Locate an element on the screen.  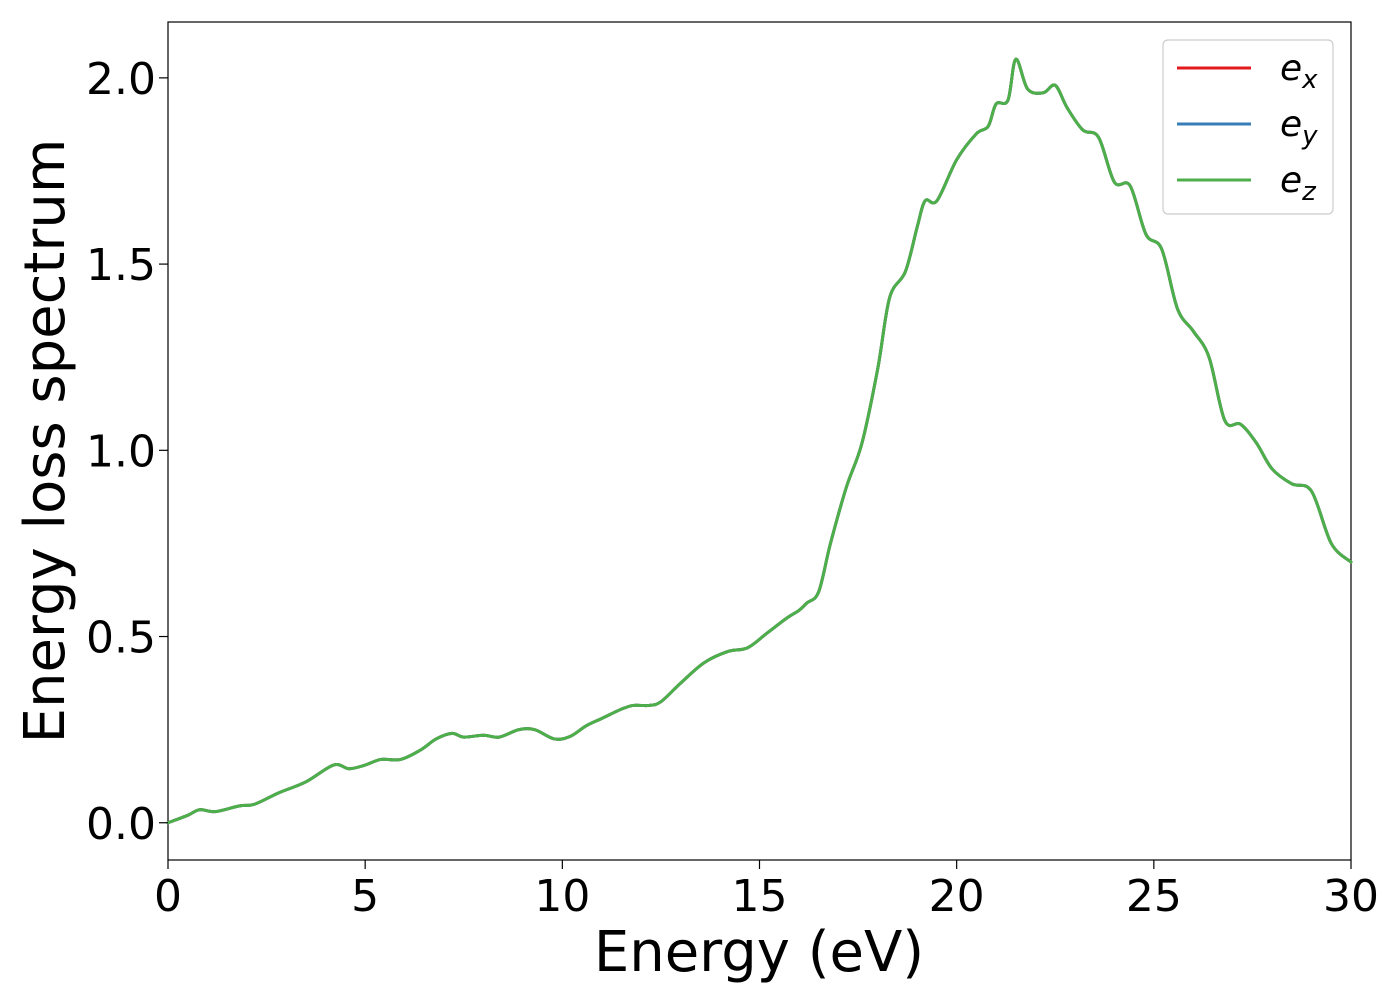
y-axis-ticks: 0.0 0.5 1.0 1.5 2.0 is located at coordinates (127, 452).